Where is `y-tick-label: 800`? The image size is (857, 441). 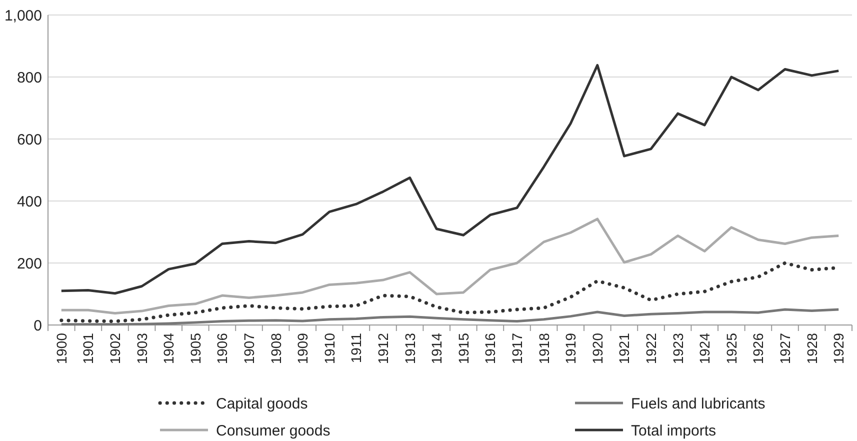 y-tick-label: 800 is located at coordinates (29, 77).